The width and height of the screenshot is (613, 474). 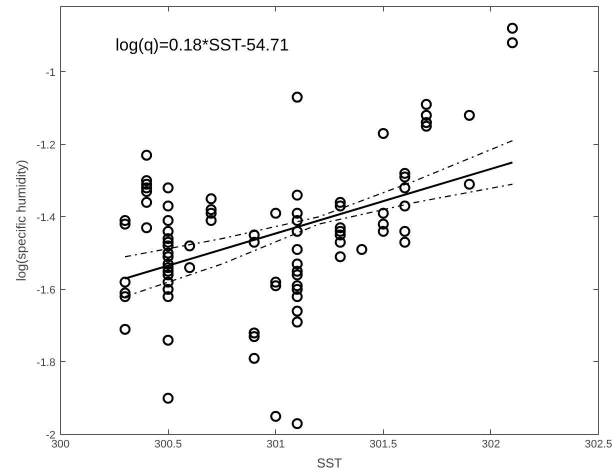 What do you see at coordinates (329, 463) in the screenshot?
I see `x-axis-title: SST` at bounding box center [329, 463].